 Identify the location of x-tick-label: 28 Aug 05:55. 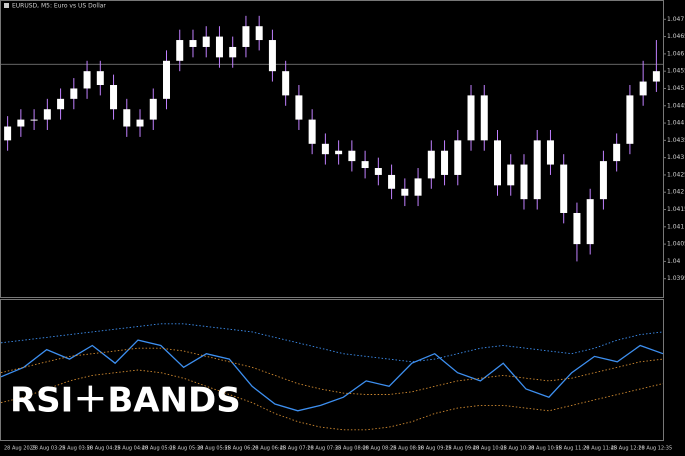
(214, 449).